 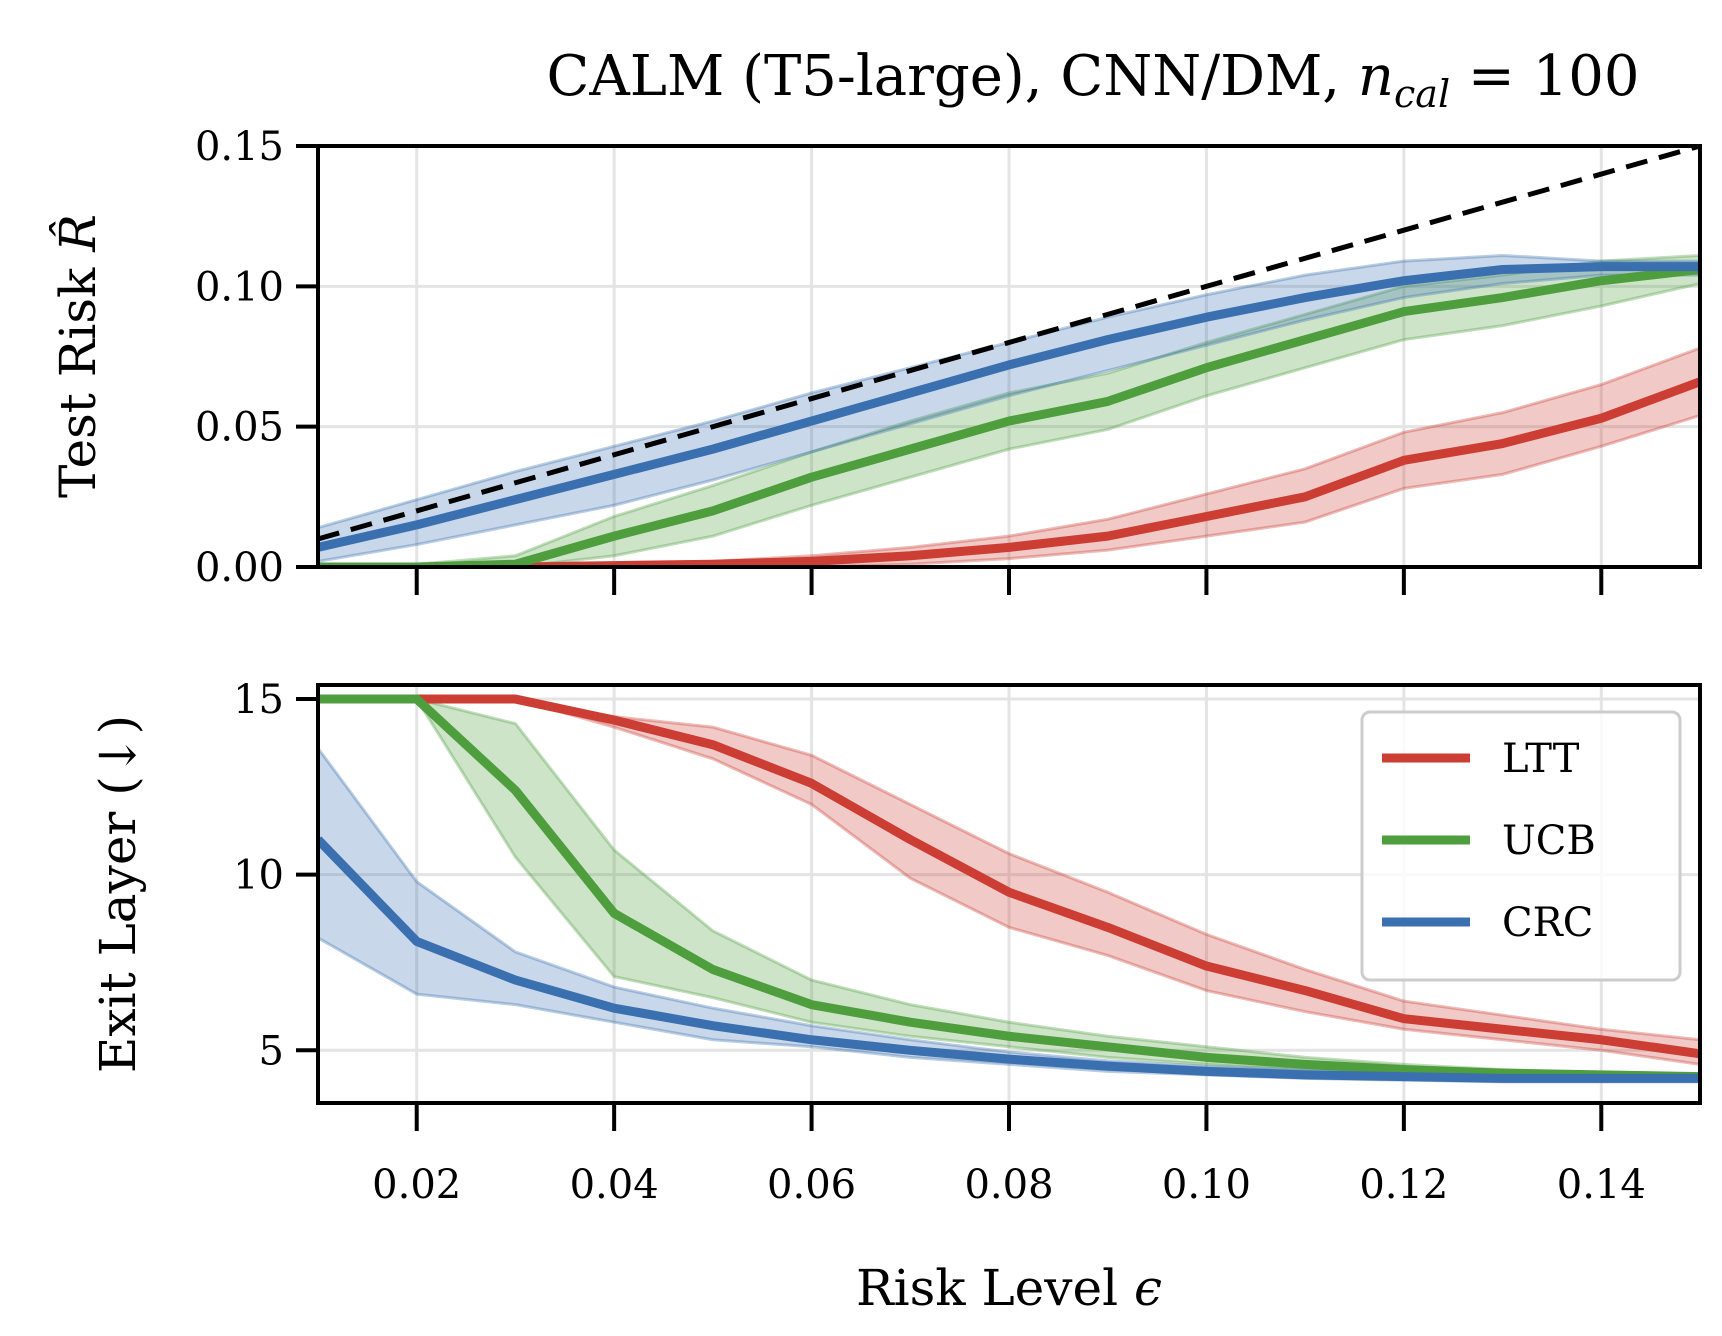 I want to click on chart-title: CALM (T5-large), CNN/DM, ncal = 100, so click(x=1092, y=80).